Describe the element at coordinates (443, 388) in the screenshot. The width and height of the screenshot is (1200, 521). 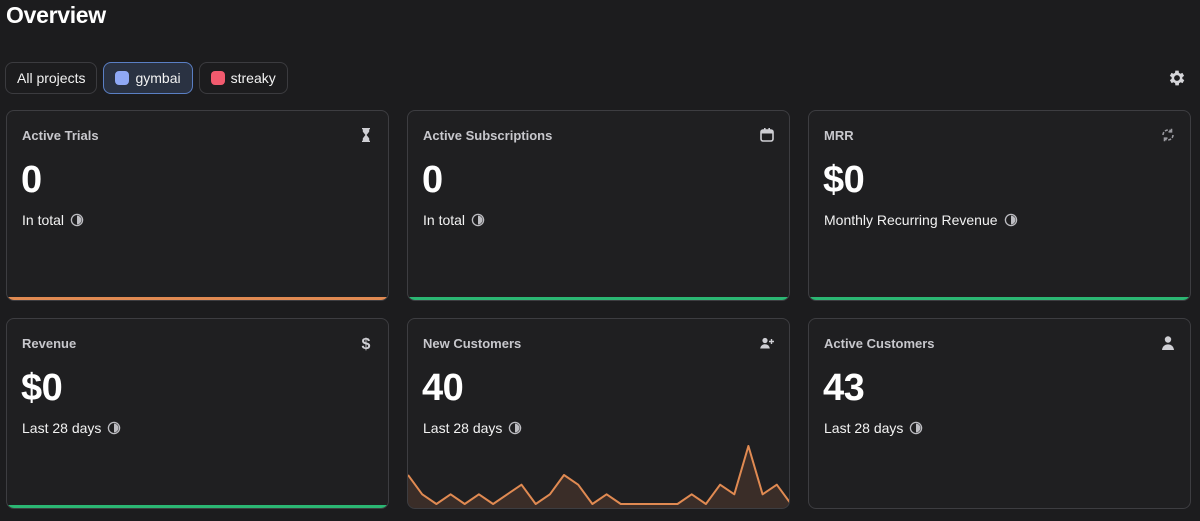
I see `card-value: 40` at that location.